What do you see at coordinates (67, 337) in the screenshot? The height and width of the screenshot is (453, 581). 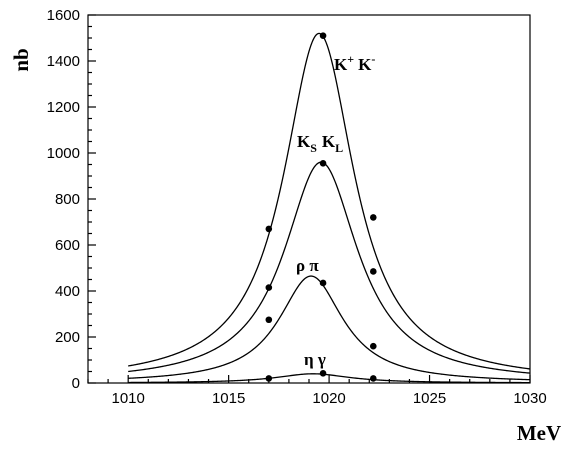 I see `y-tick-label: 200` at bounding box center [67, 337].